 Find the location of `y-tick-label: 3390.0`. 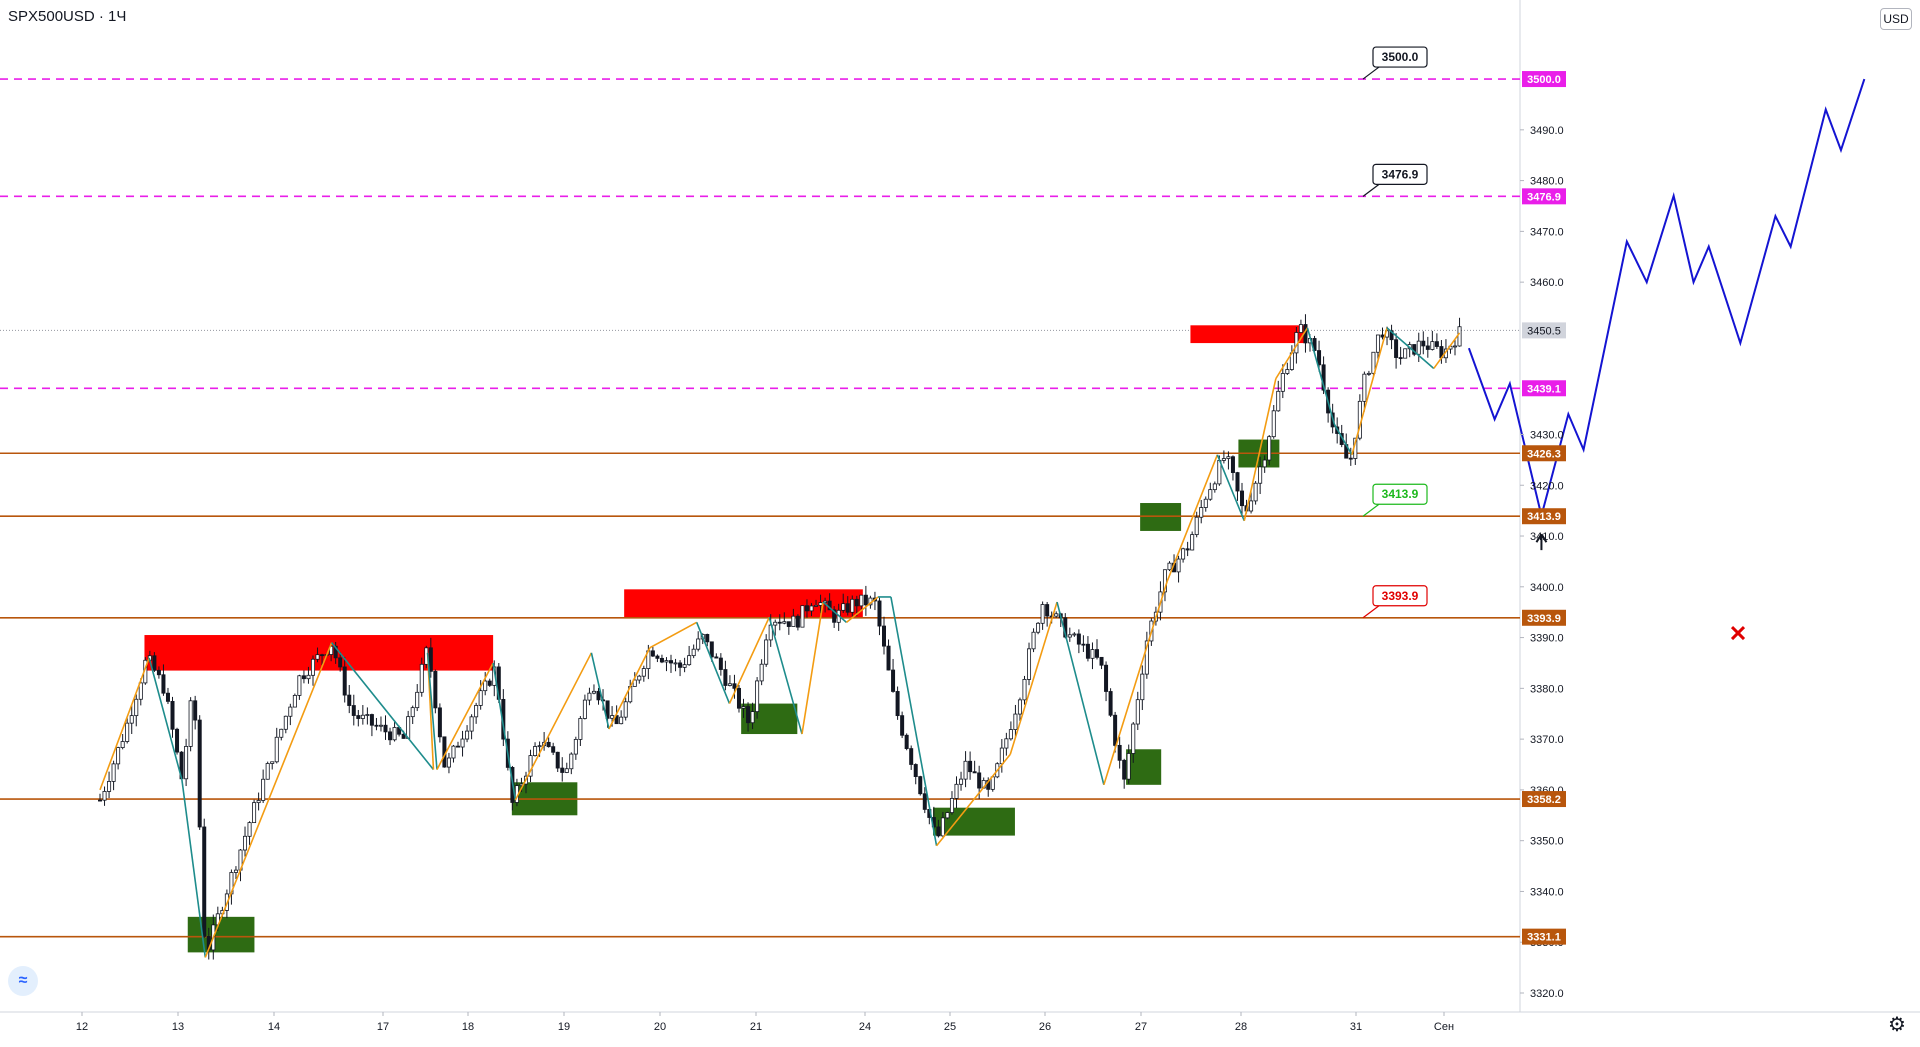

y-tick-label: 3390.0 is located at coordinates (1547, 639).